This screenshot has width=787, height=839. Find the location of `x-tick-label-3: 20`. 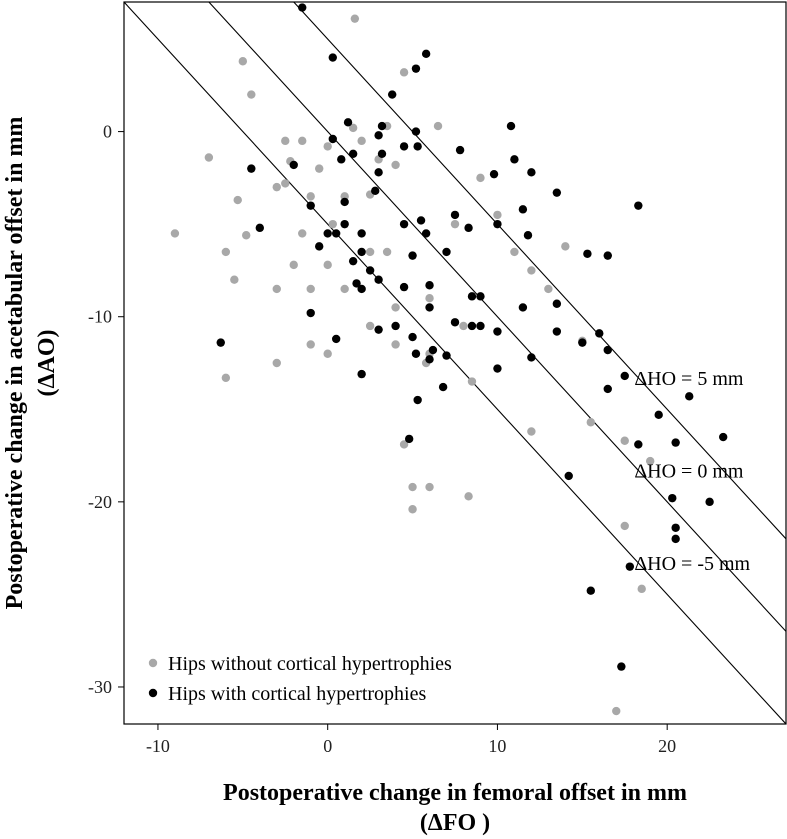

x-tick-label-3: 20 is located at coordinates (667, 746).